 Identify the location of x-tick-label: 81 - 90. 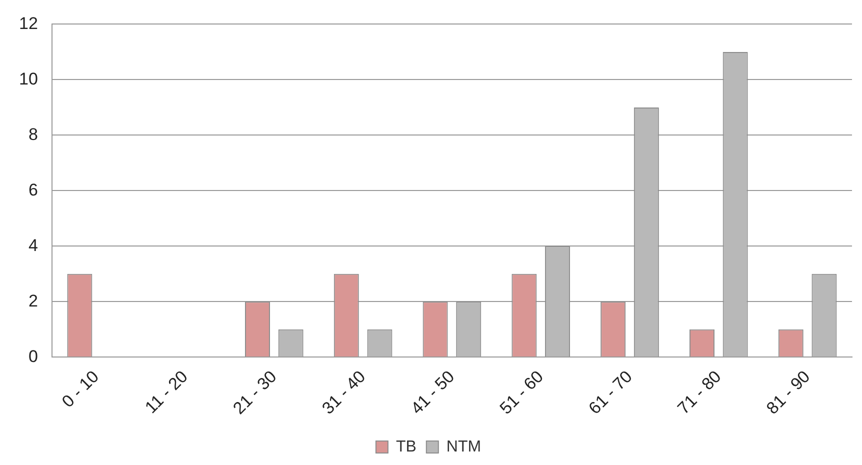
(788, 392).